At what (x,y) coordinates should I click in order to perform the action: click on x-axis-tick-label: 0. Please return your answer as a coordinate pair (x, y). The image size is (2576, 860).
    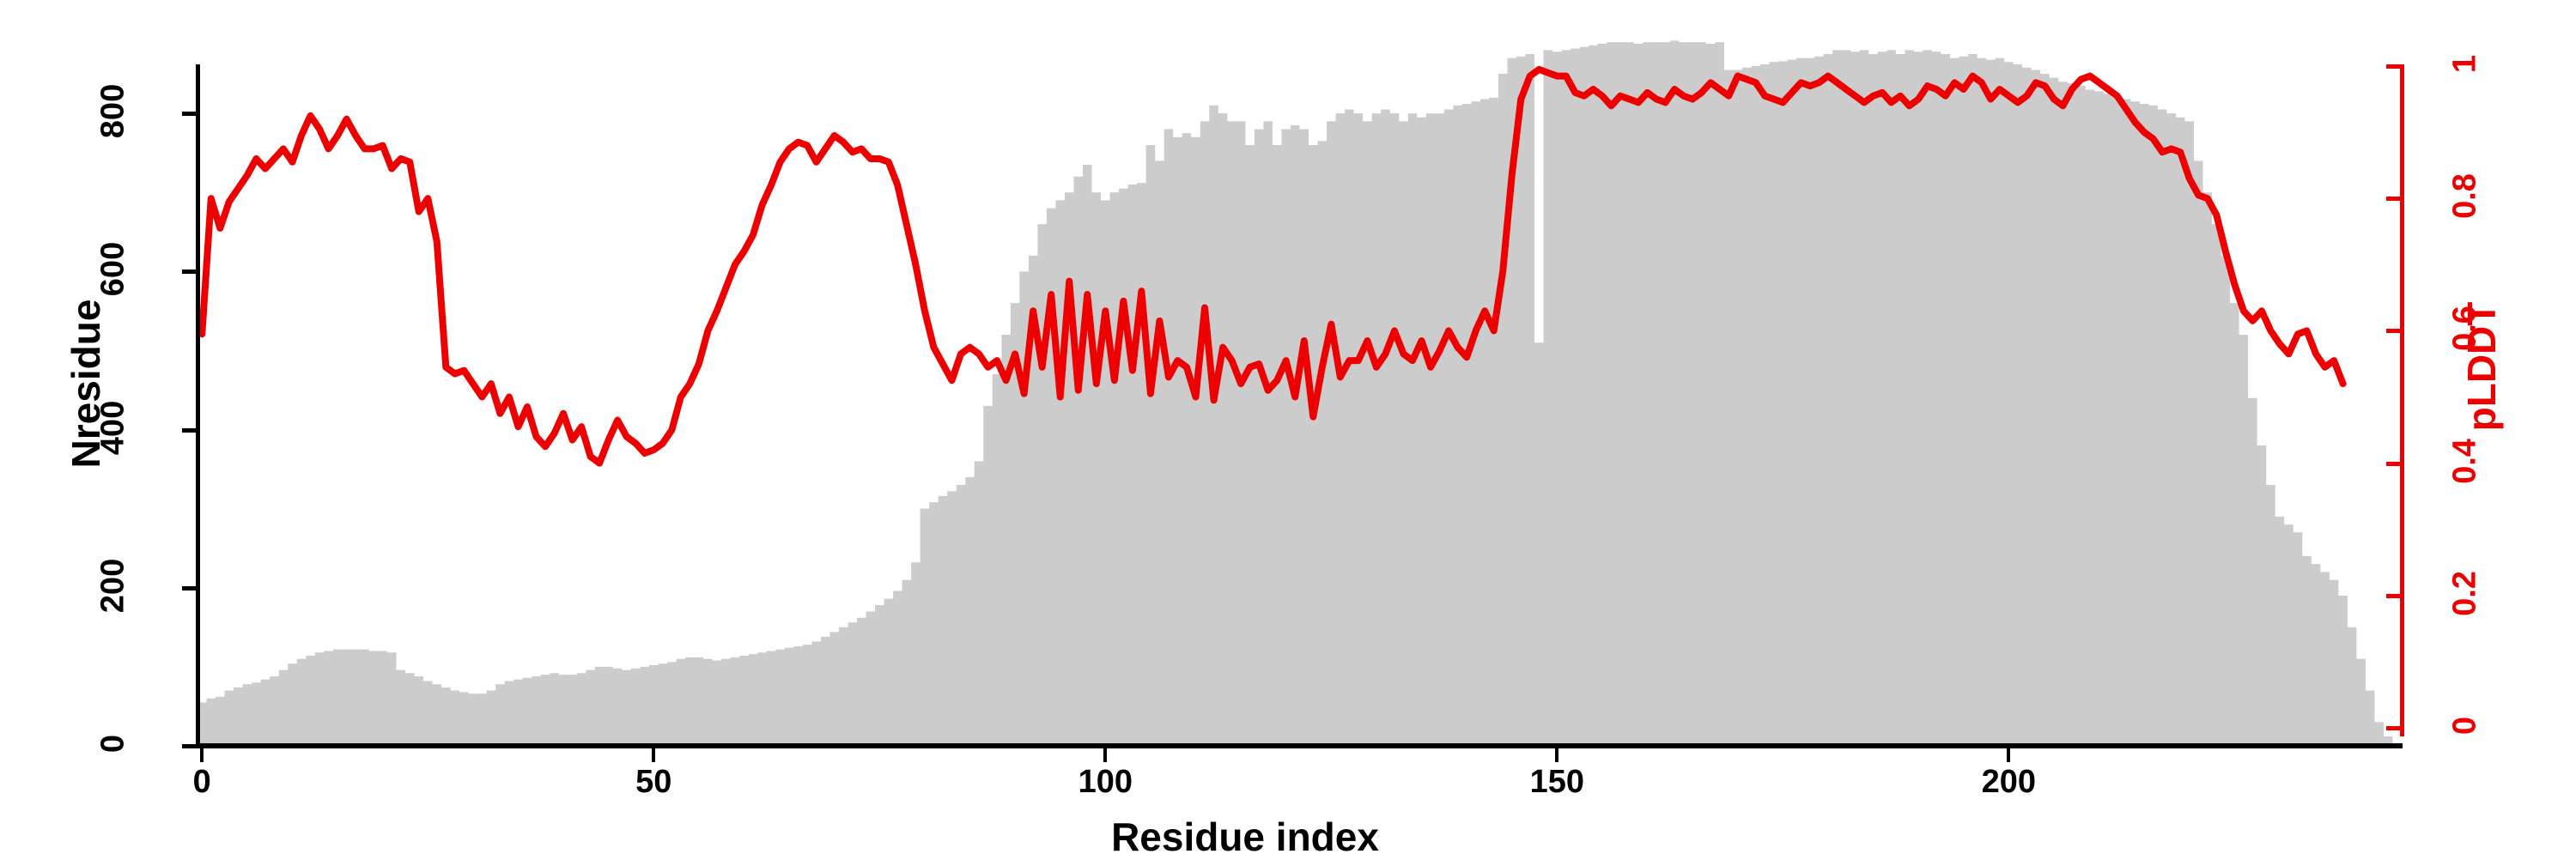
    Looking at the image, I should click on (202, 782).